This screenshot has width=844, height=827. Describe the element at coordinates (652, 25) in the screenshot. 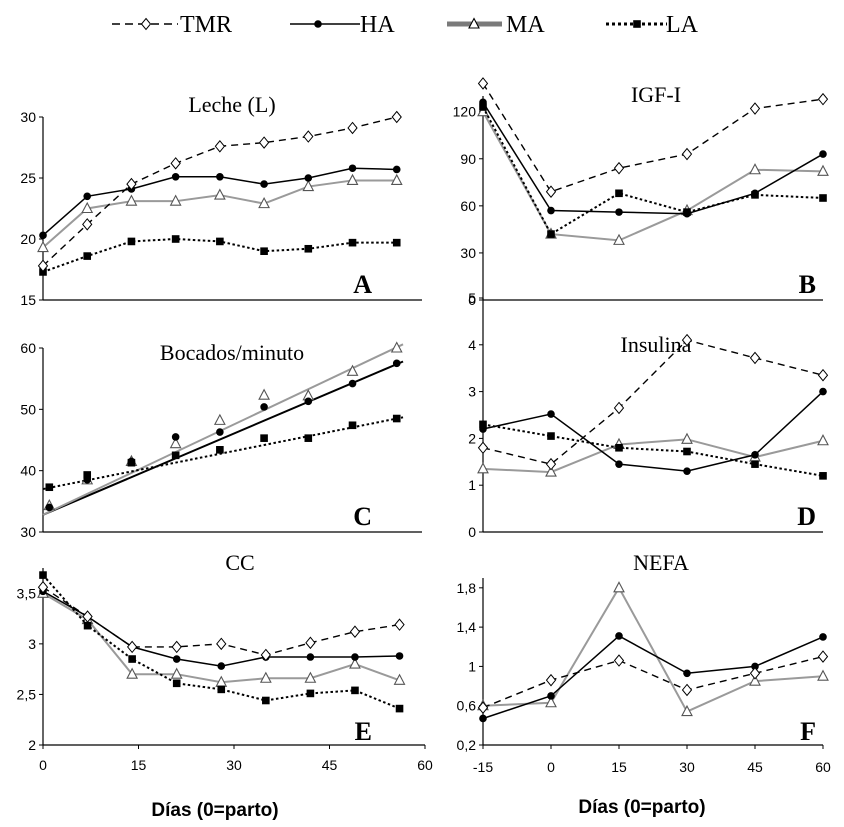

I see `legend-item-la: LA` at that location.